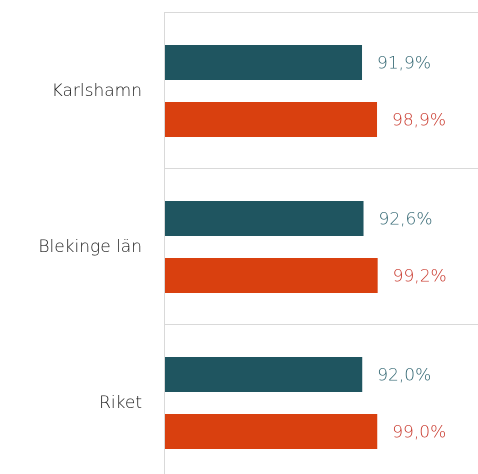 This screenshot has height=474, width=478. I want to click on value-label: 91,9%, so click(404, 64).